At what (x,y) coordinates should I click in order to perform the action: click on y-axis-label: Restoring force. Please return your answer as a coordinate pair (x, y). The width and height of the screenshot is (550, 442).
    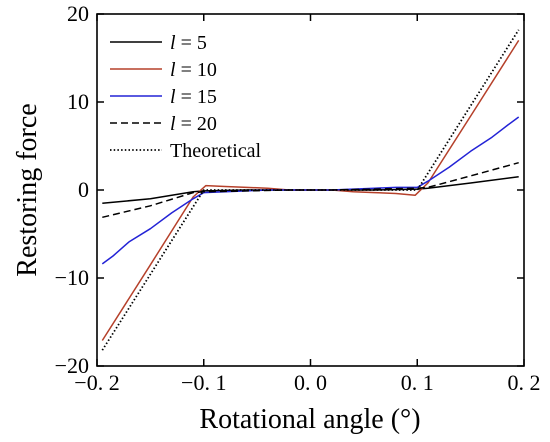
    Looking at the image, I should click on (27, 189).